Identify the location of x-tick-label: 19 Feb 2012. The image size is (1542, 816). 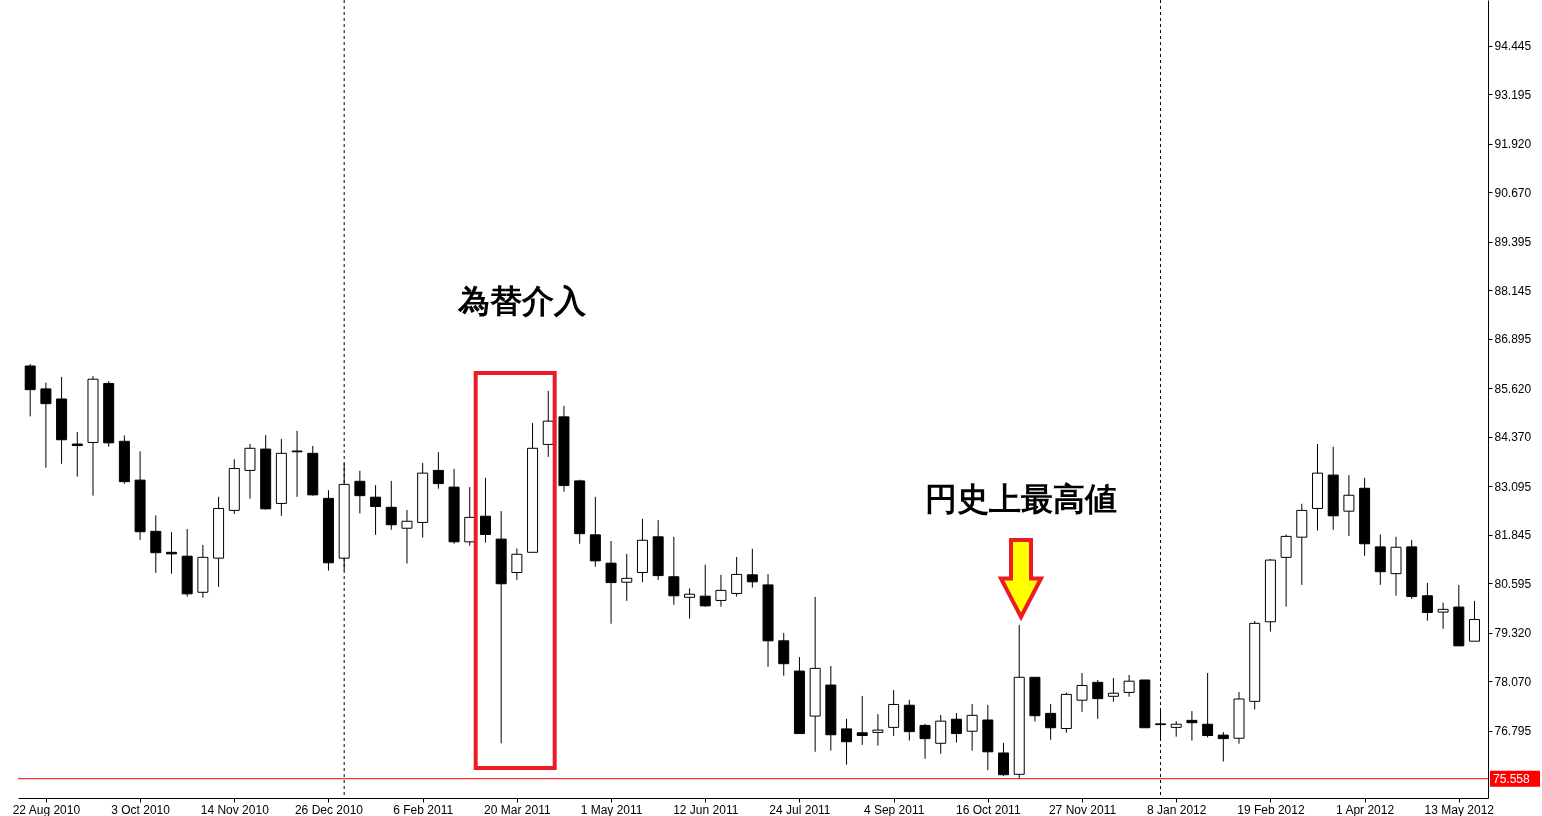
(1271, 809).